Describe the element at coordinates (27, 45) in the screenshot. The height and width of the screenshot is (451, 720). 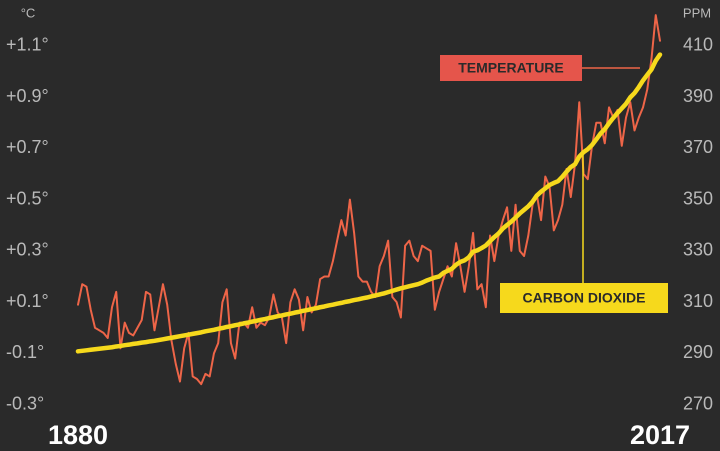
I see `y-tick-label: +1.1°` at that location.